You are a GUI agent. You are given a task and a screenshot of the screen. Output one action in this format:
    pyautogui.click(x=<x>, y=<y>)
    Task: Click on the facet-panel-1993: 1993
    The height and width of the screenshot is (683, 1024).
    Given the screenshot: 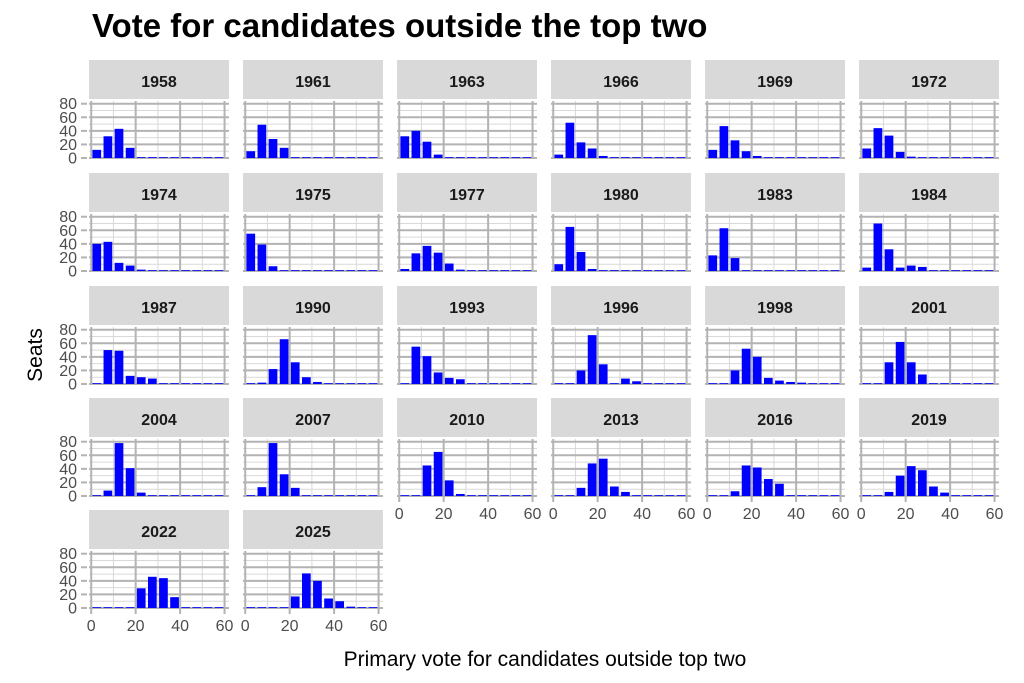 What is the action you would take?
    pyautogui.click(x=467, y=335)
    